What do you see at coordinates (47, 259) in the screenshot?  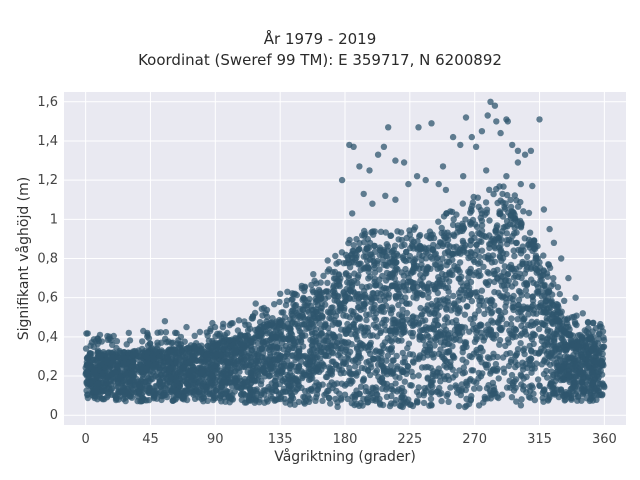 I see `y-tick-label: 0,8` at bounding box center [47, 259].